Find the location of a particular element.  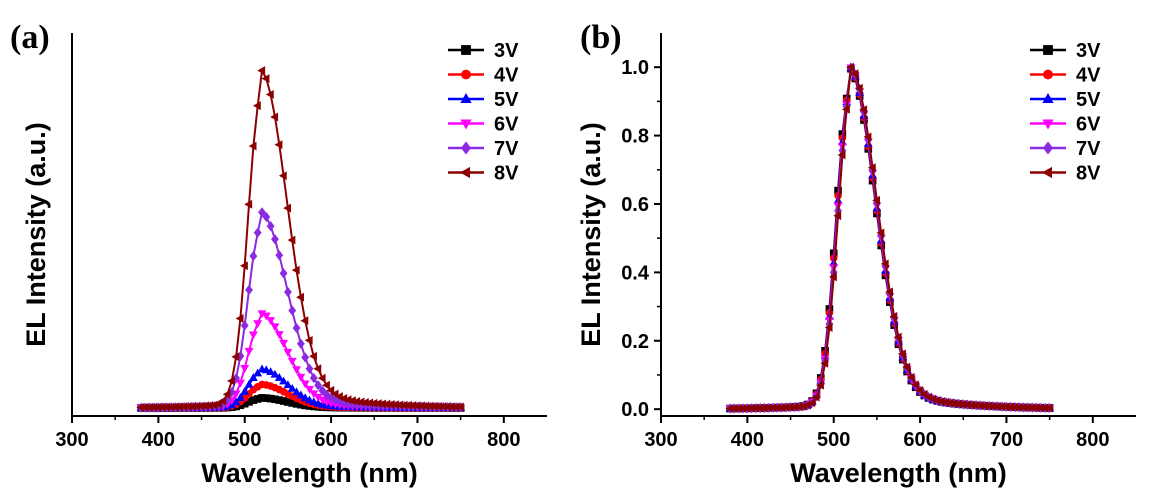

panel-label: (a) is located at coordinates (30, 37).